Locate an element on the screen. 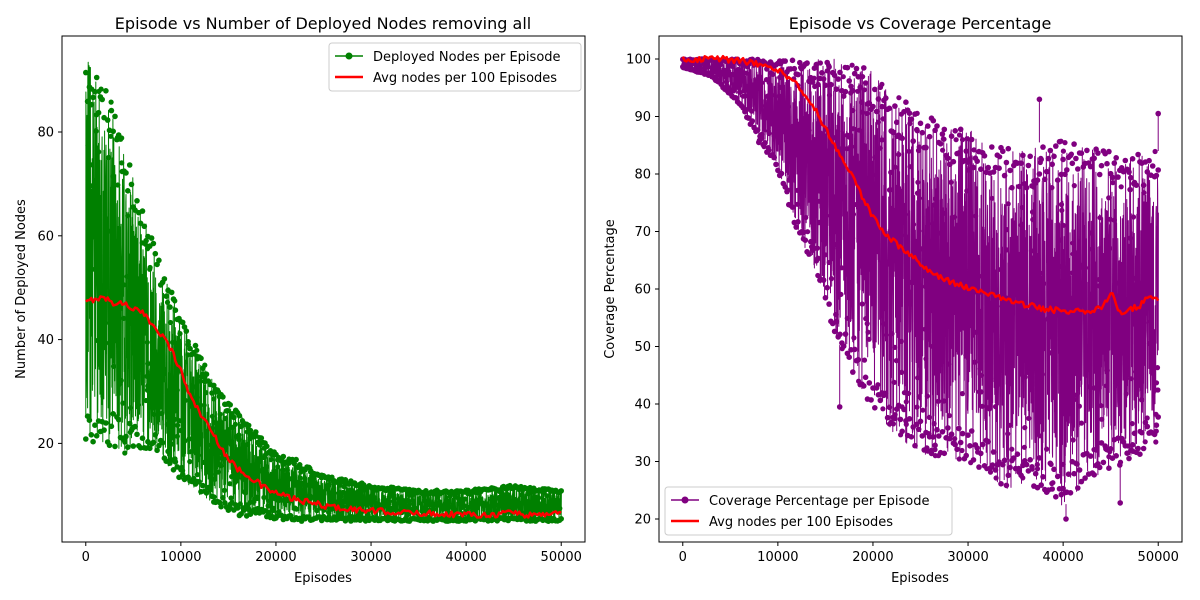 This screenshot has height=600, width=1200. legend-label: Avg nodes per 100 Episodes is located at coordinates (801, 522).